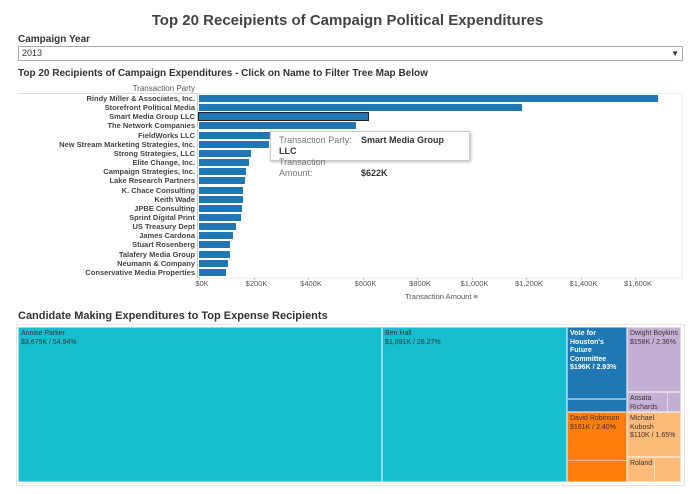  Describe the element at coordinates (158, 190) in the screenshot. I see `bar-label: K. Chace Consulting` at that location.